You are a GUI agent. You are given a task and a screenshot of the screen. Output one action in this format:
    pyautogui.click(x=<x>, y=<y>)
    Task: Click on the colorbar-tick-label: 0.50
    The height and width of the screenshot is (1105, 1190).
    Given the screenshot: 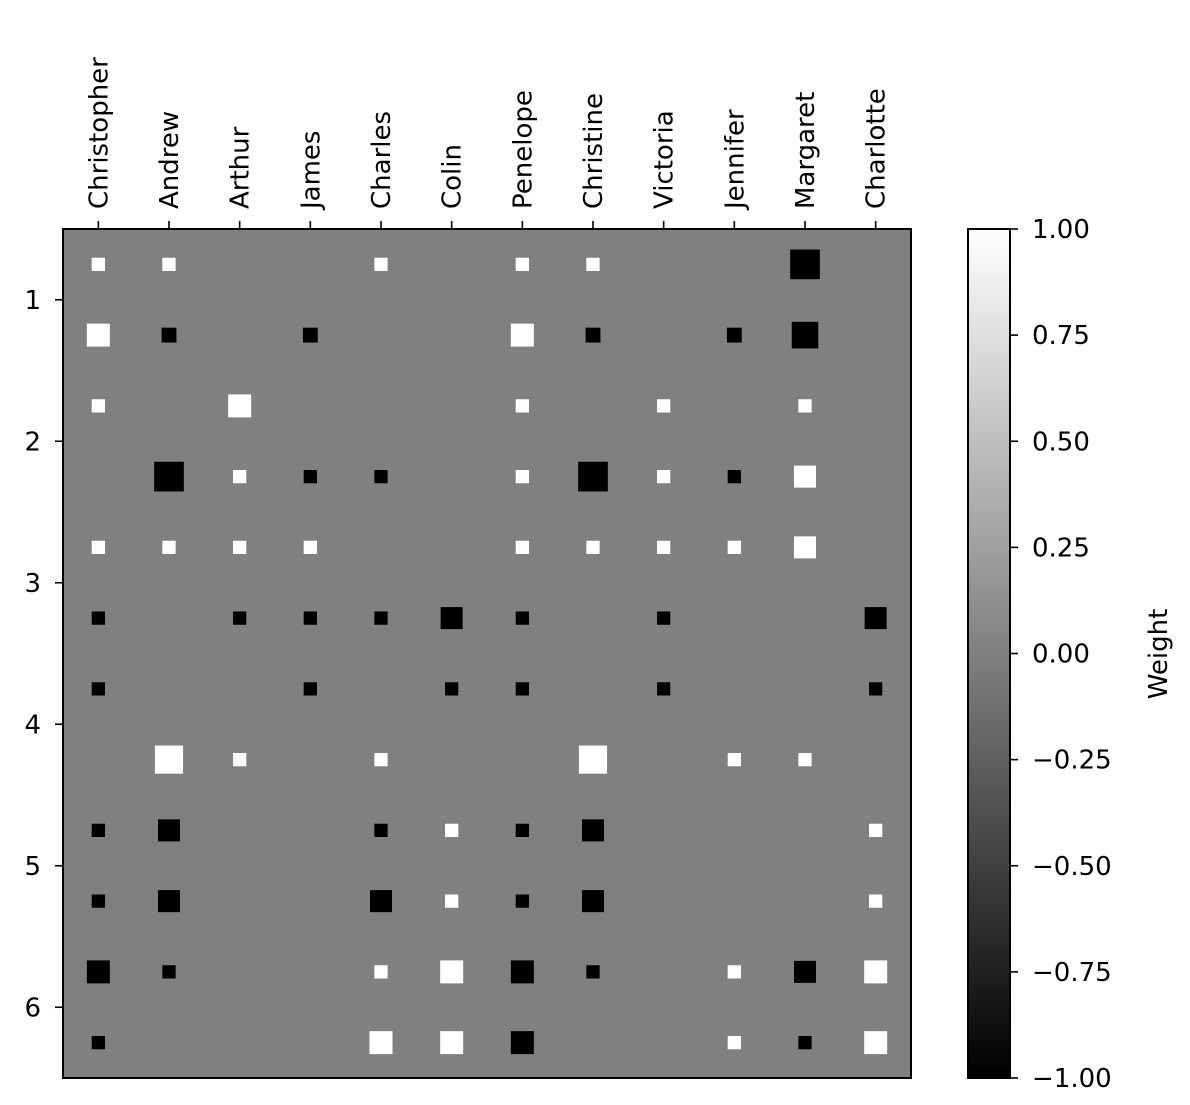 What is the action you would take?
    pyautogui.click(x=1061, y=442)
    